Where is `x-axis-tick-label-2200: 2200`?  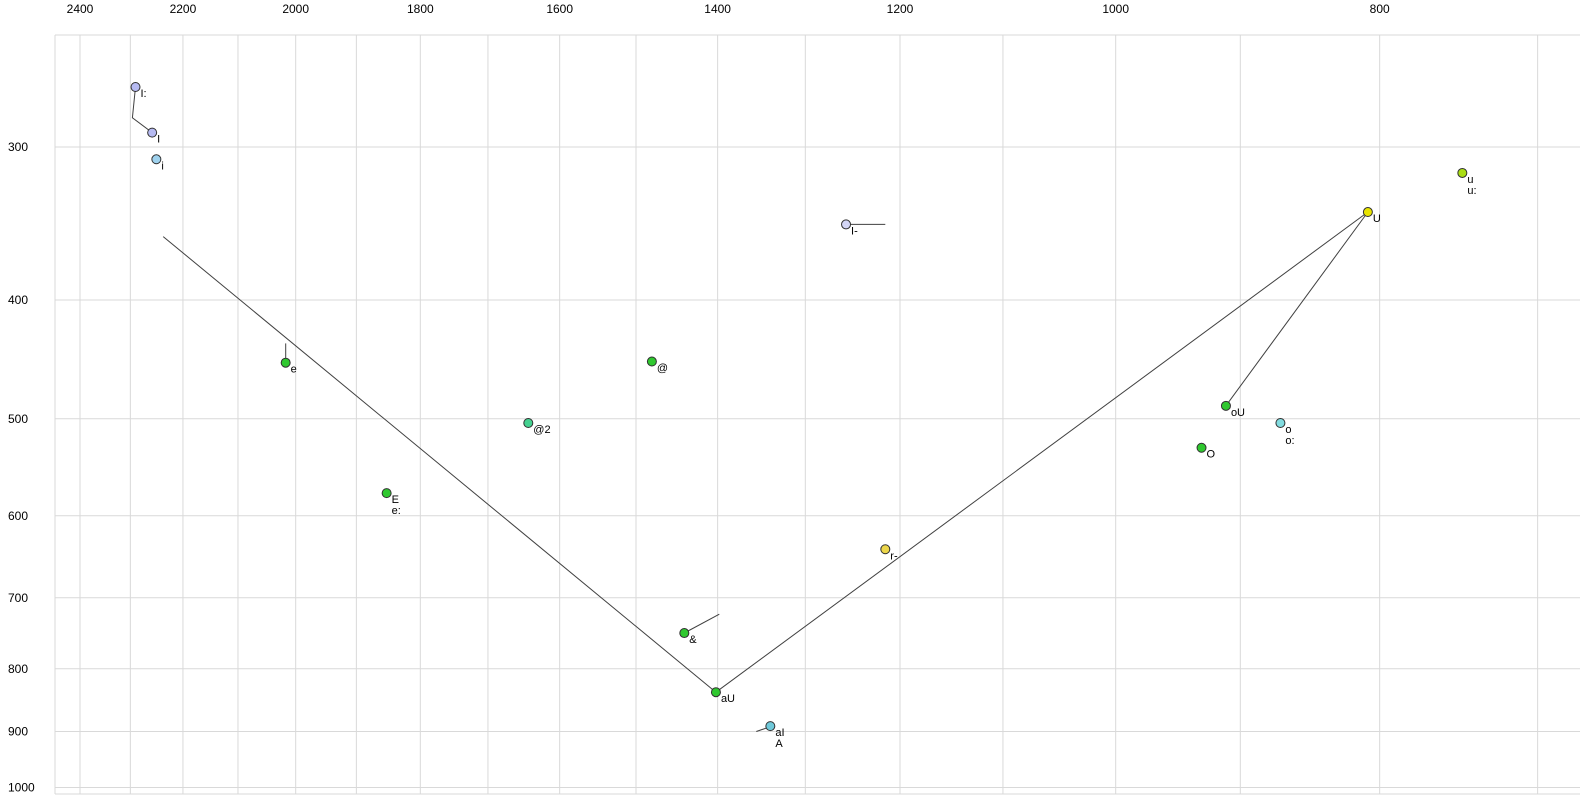 x-axis-tick-label-2200: 2200 is located at coordinates (183, 9).